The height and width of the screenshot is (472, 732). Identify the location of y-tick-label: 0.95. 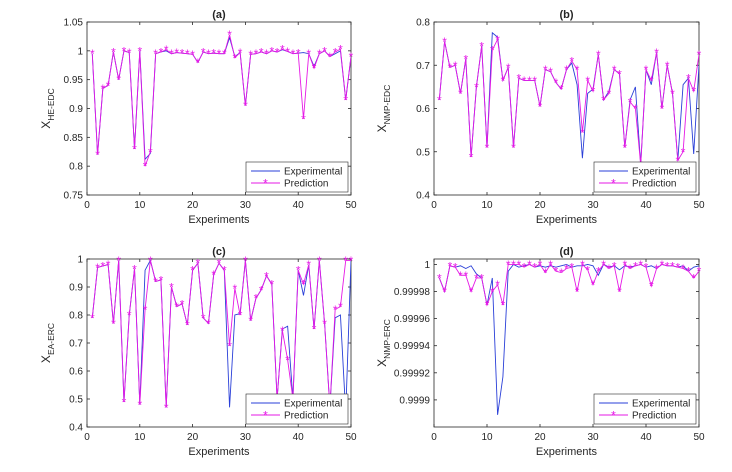
(74, 80).